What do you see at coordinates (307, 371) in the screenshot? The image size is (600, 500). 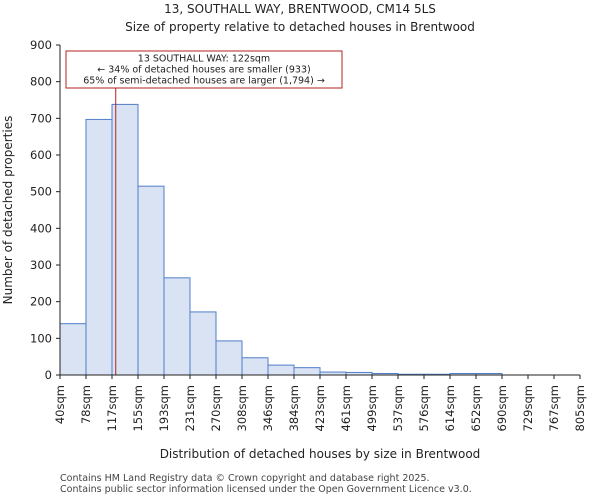 I see `bar-384sqm` at bounding box center [307, 371].